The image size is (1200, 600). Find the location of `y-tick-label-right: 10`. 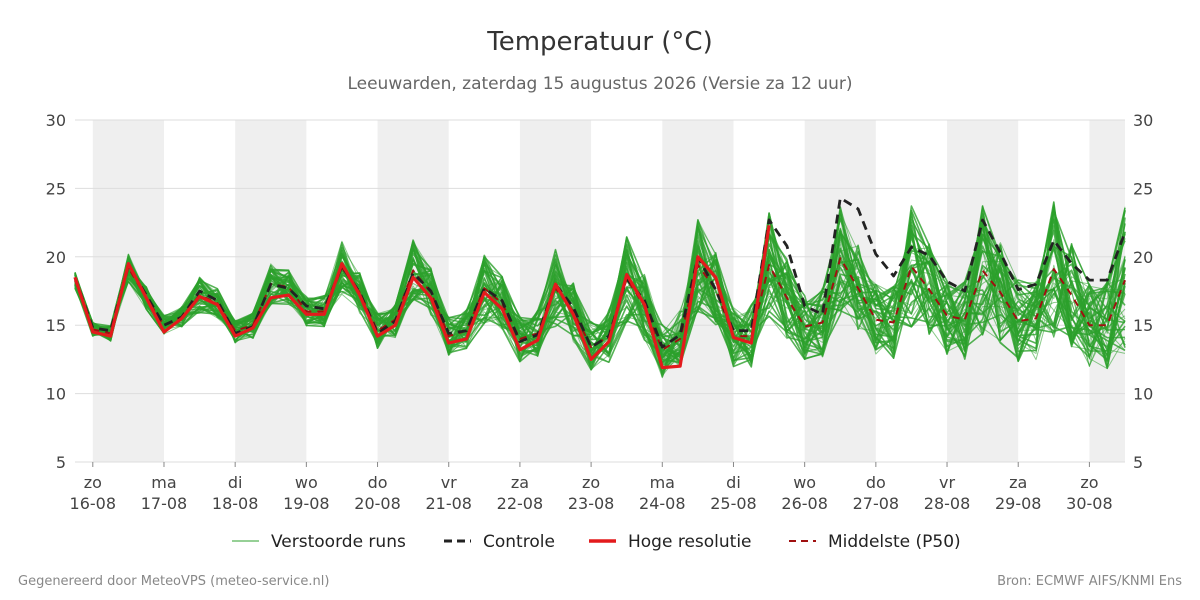

y-tick-label-right: 10 is located at coordinates (1143, 394).